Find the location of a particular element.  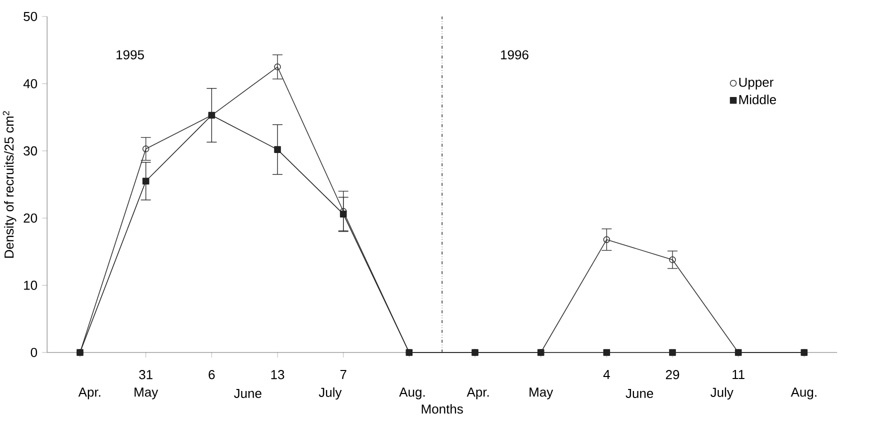

x-tick-label: 4 is located at coordinates (606, 374).